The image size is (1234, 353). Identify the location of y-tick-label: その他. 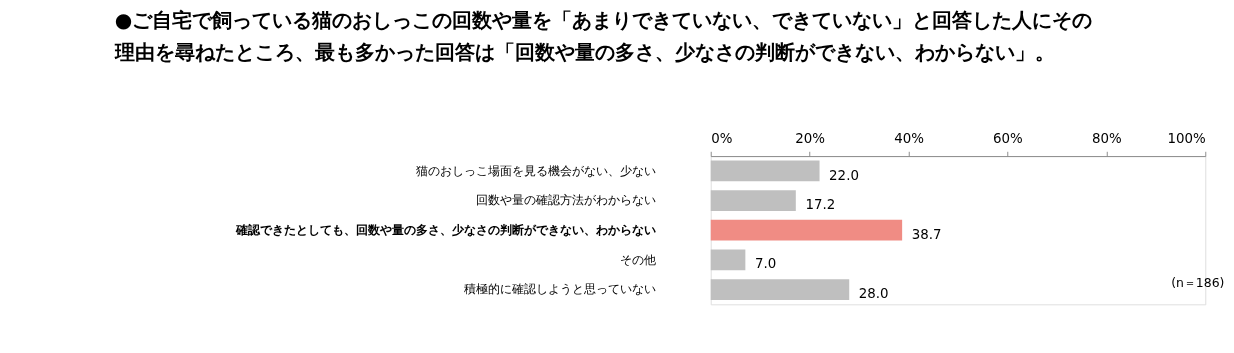
(637, 259).